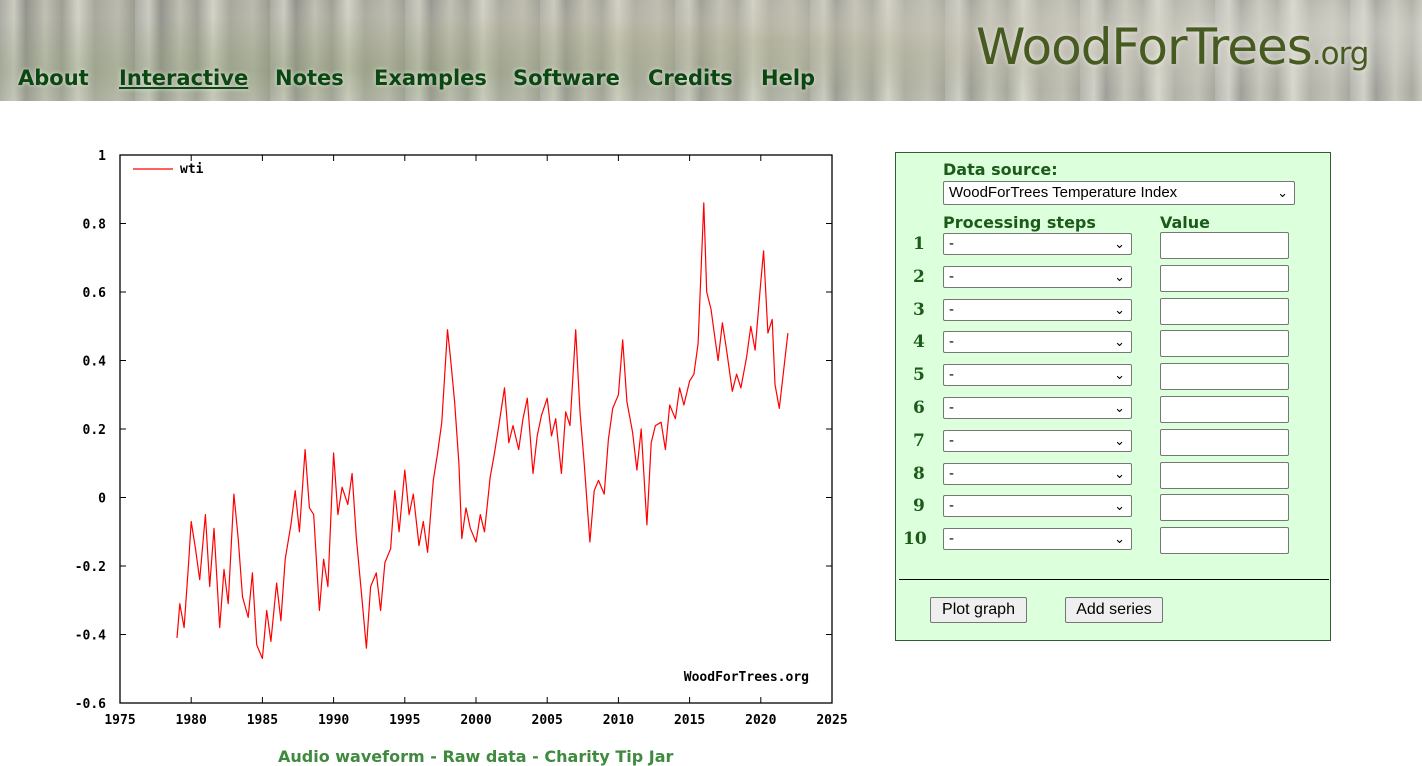 This screenshot has height=766, width=1422. I want to click on audio-waveform-link: Audio waveform, so click(351, 756).